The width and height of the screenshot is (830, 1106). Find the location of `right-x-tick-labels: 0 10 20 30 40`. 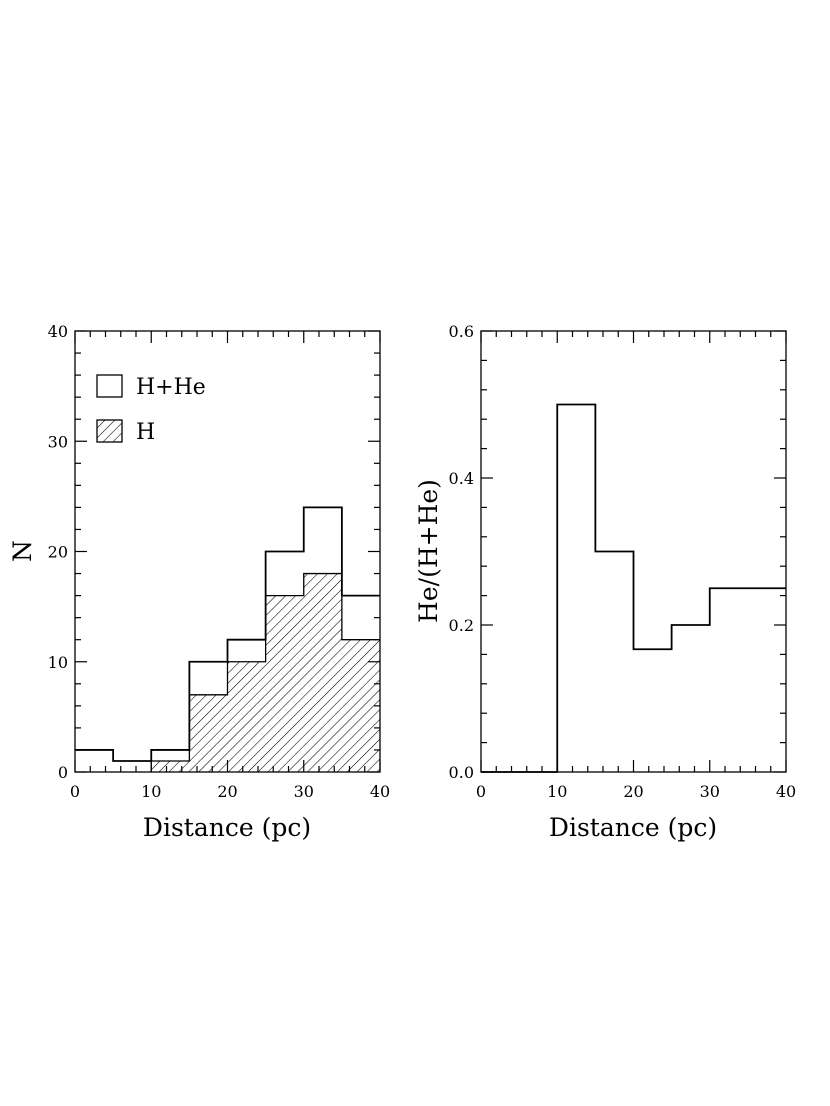

right-x-tick-labels: 0 10 20 30 40 is located at coordinates (636, 791).